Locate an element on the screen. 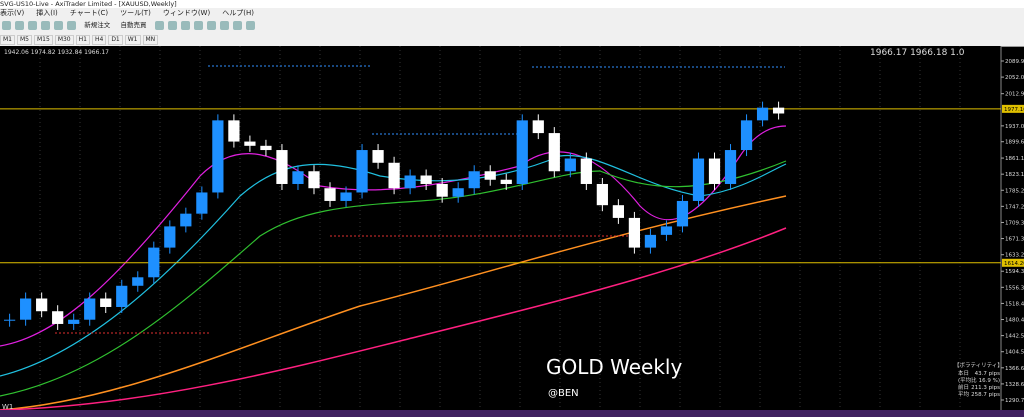 Image resolution: width=1024 pixels, height=417 pixels. price-label: 1861.10 is located at coordinates (1014, 159).